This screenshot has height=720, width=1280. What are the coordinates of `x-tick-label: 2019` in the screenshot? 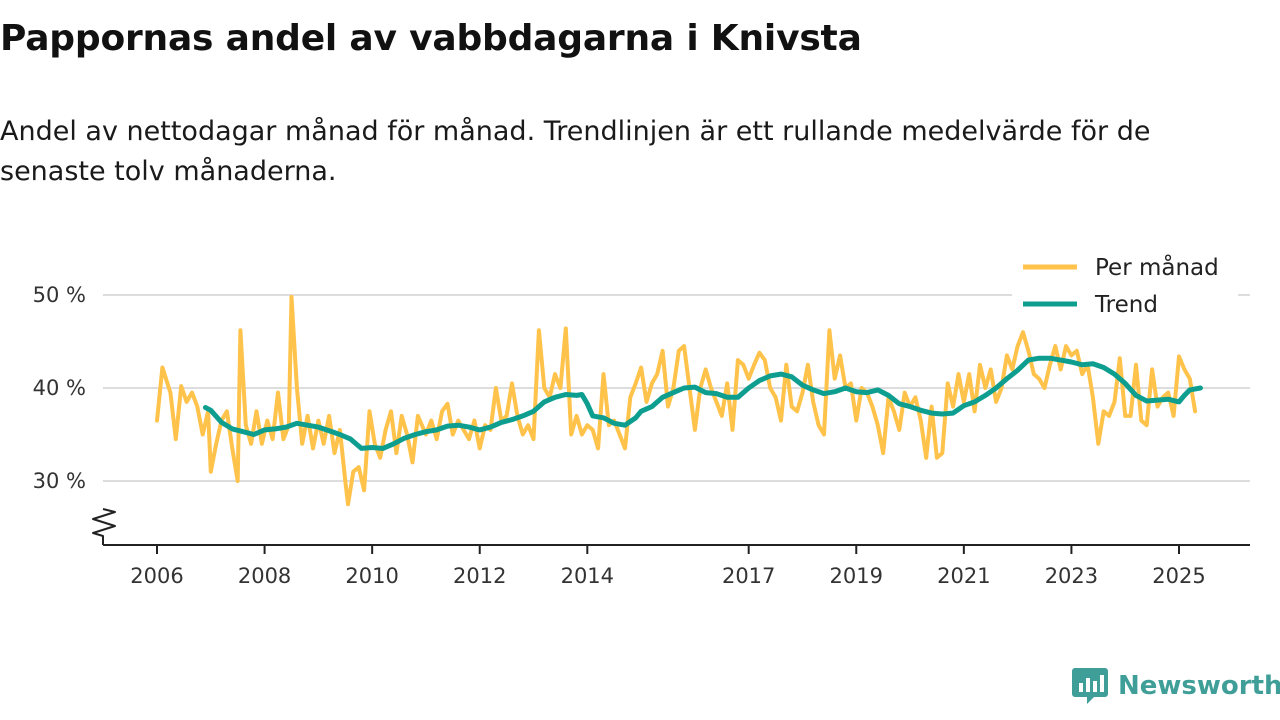 It's located at (856, 576).